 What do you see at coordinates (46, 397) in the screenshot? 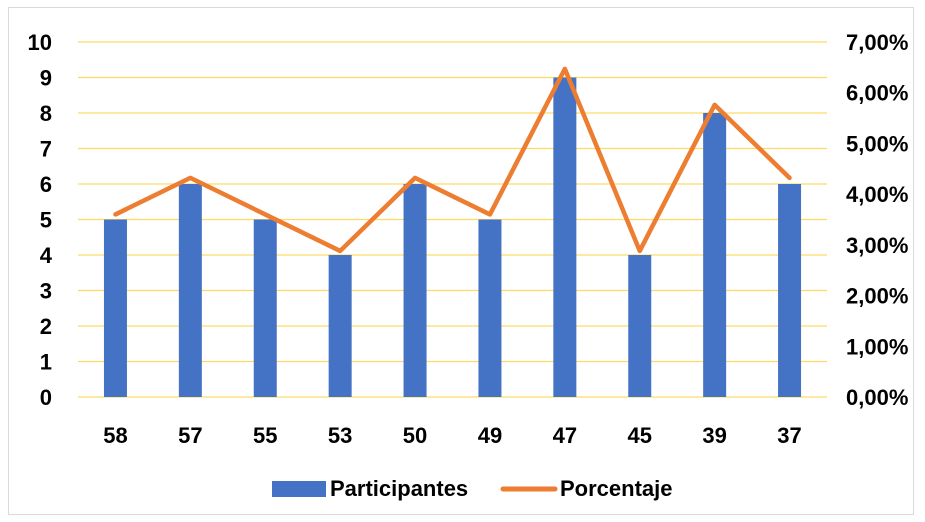
I see `y-tick-label: 0` at bounding box center [46, 397].